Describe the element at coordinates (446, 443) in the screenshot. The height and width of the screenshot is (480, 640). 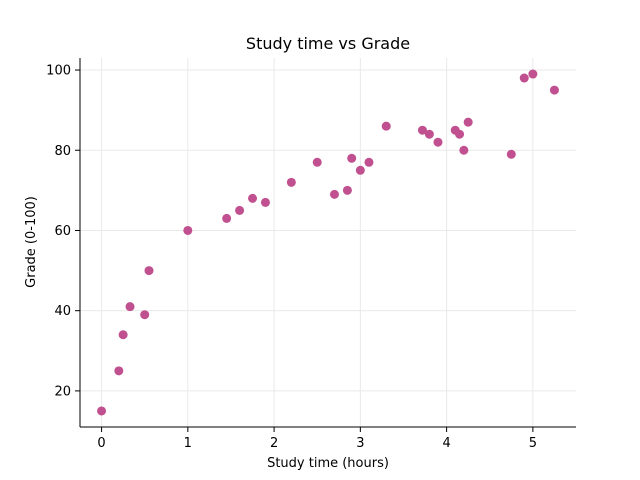
I see `x-tick-label: 4` at that location.